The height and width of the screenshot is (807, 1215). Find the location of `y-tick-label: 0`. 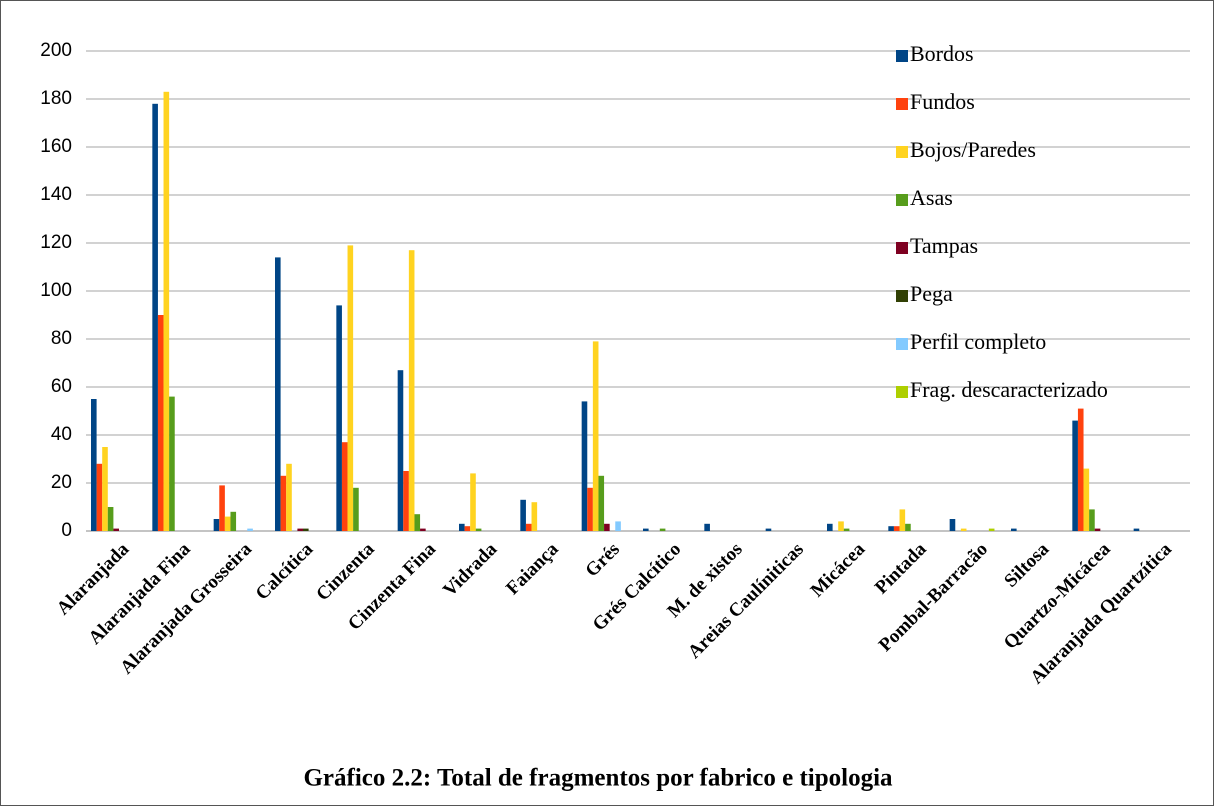

y-tick-label: 0 is located at coordinates (66, 530).